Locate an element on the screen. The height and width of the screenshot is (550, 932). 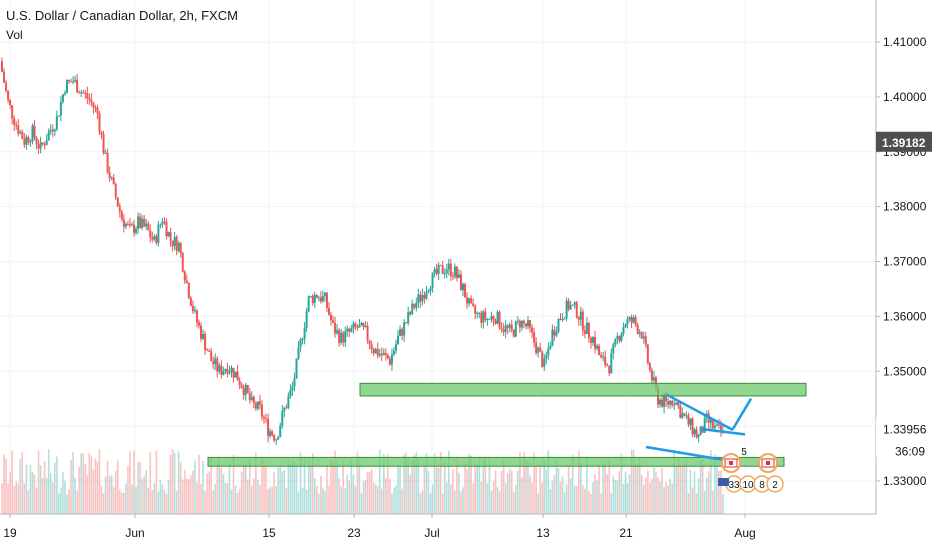
last-price-label: 1.39182 is located at coordinates (904, 143).